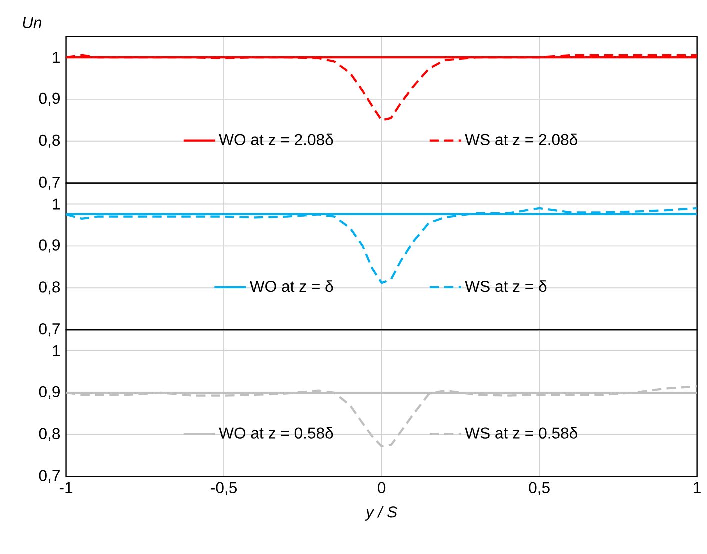 This screenshot has width=707, height=554. Describe the element at coordinates (521, 433) in the screenshot. I see `legend-label: WS at z = 0.58δ` at that location.